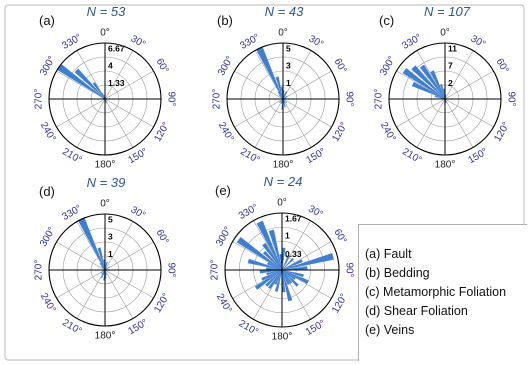 Image resolution: width=529 pixels, height=365 pixels. Describe the element at coordinates (284, 11) in the screenshot. I see `panel-title: N = 43` at that location.